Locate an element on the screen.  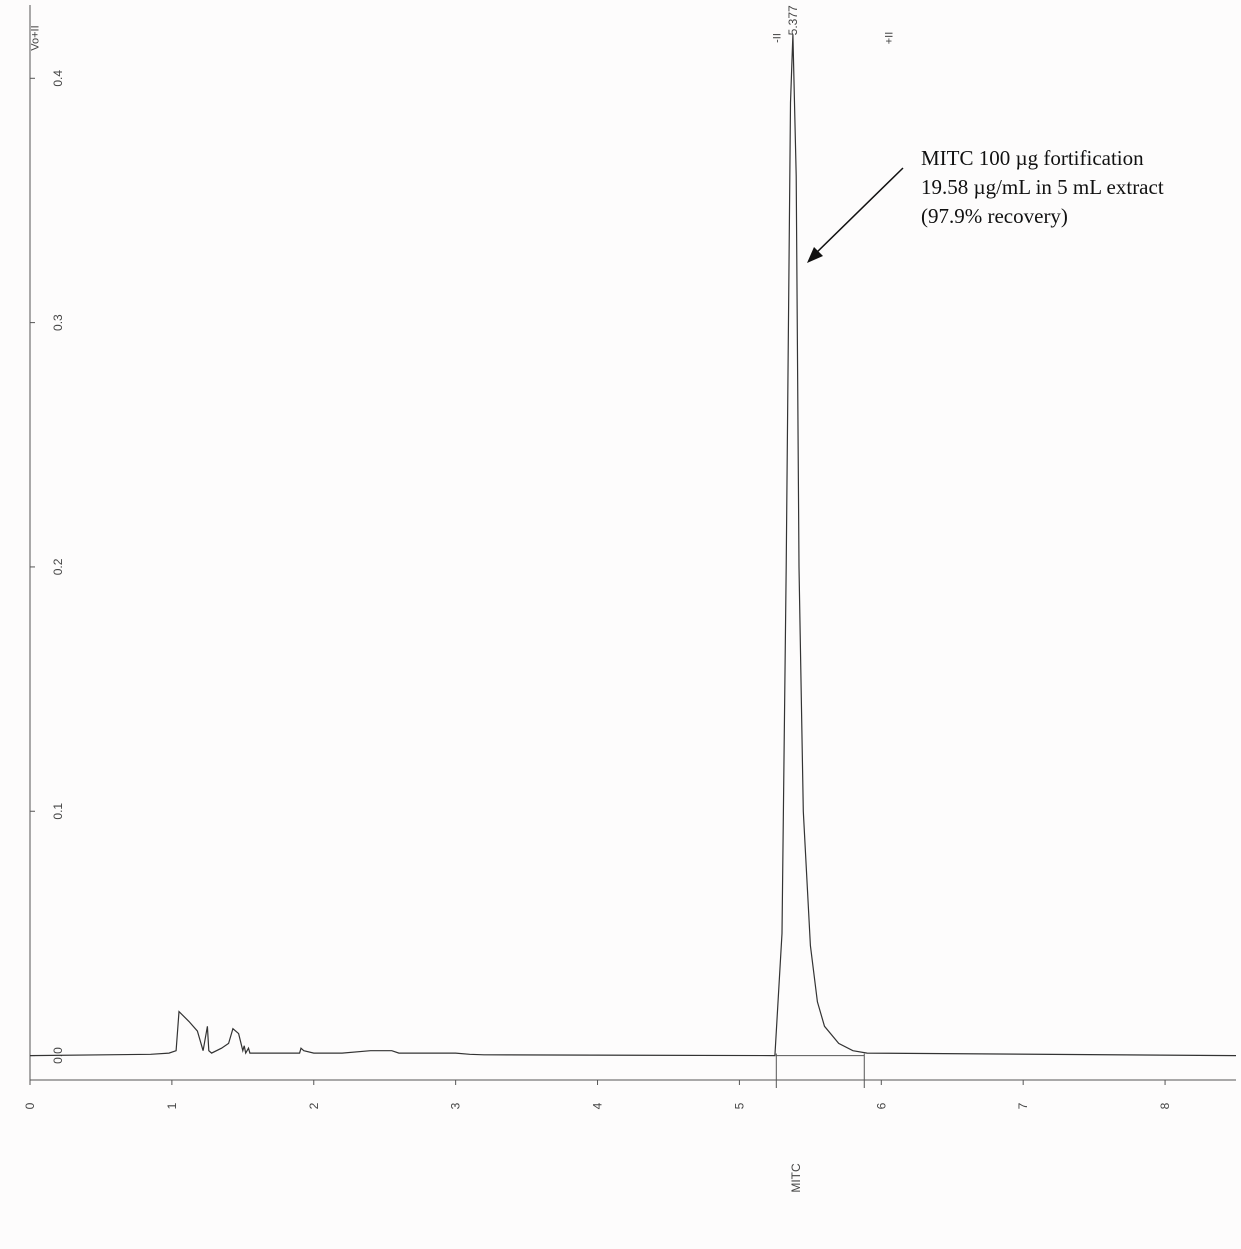
y-tick-label: 0.3 is located at coordinates (58, 322).